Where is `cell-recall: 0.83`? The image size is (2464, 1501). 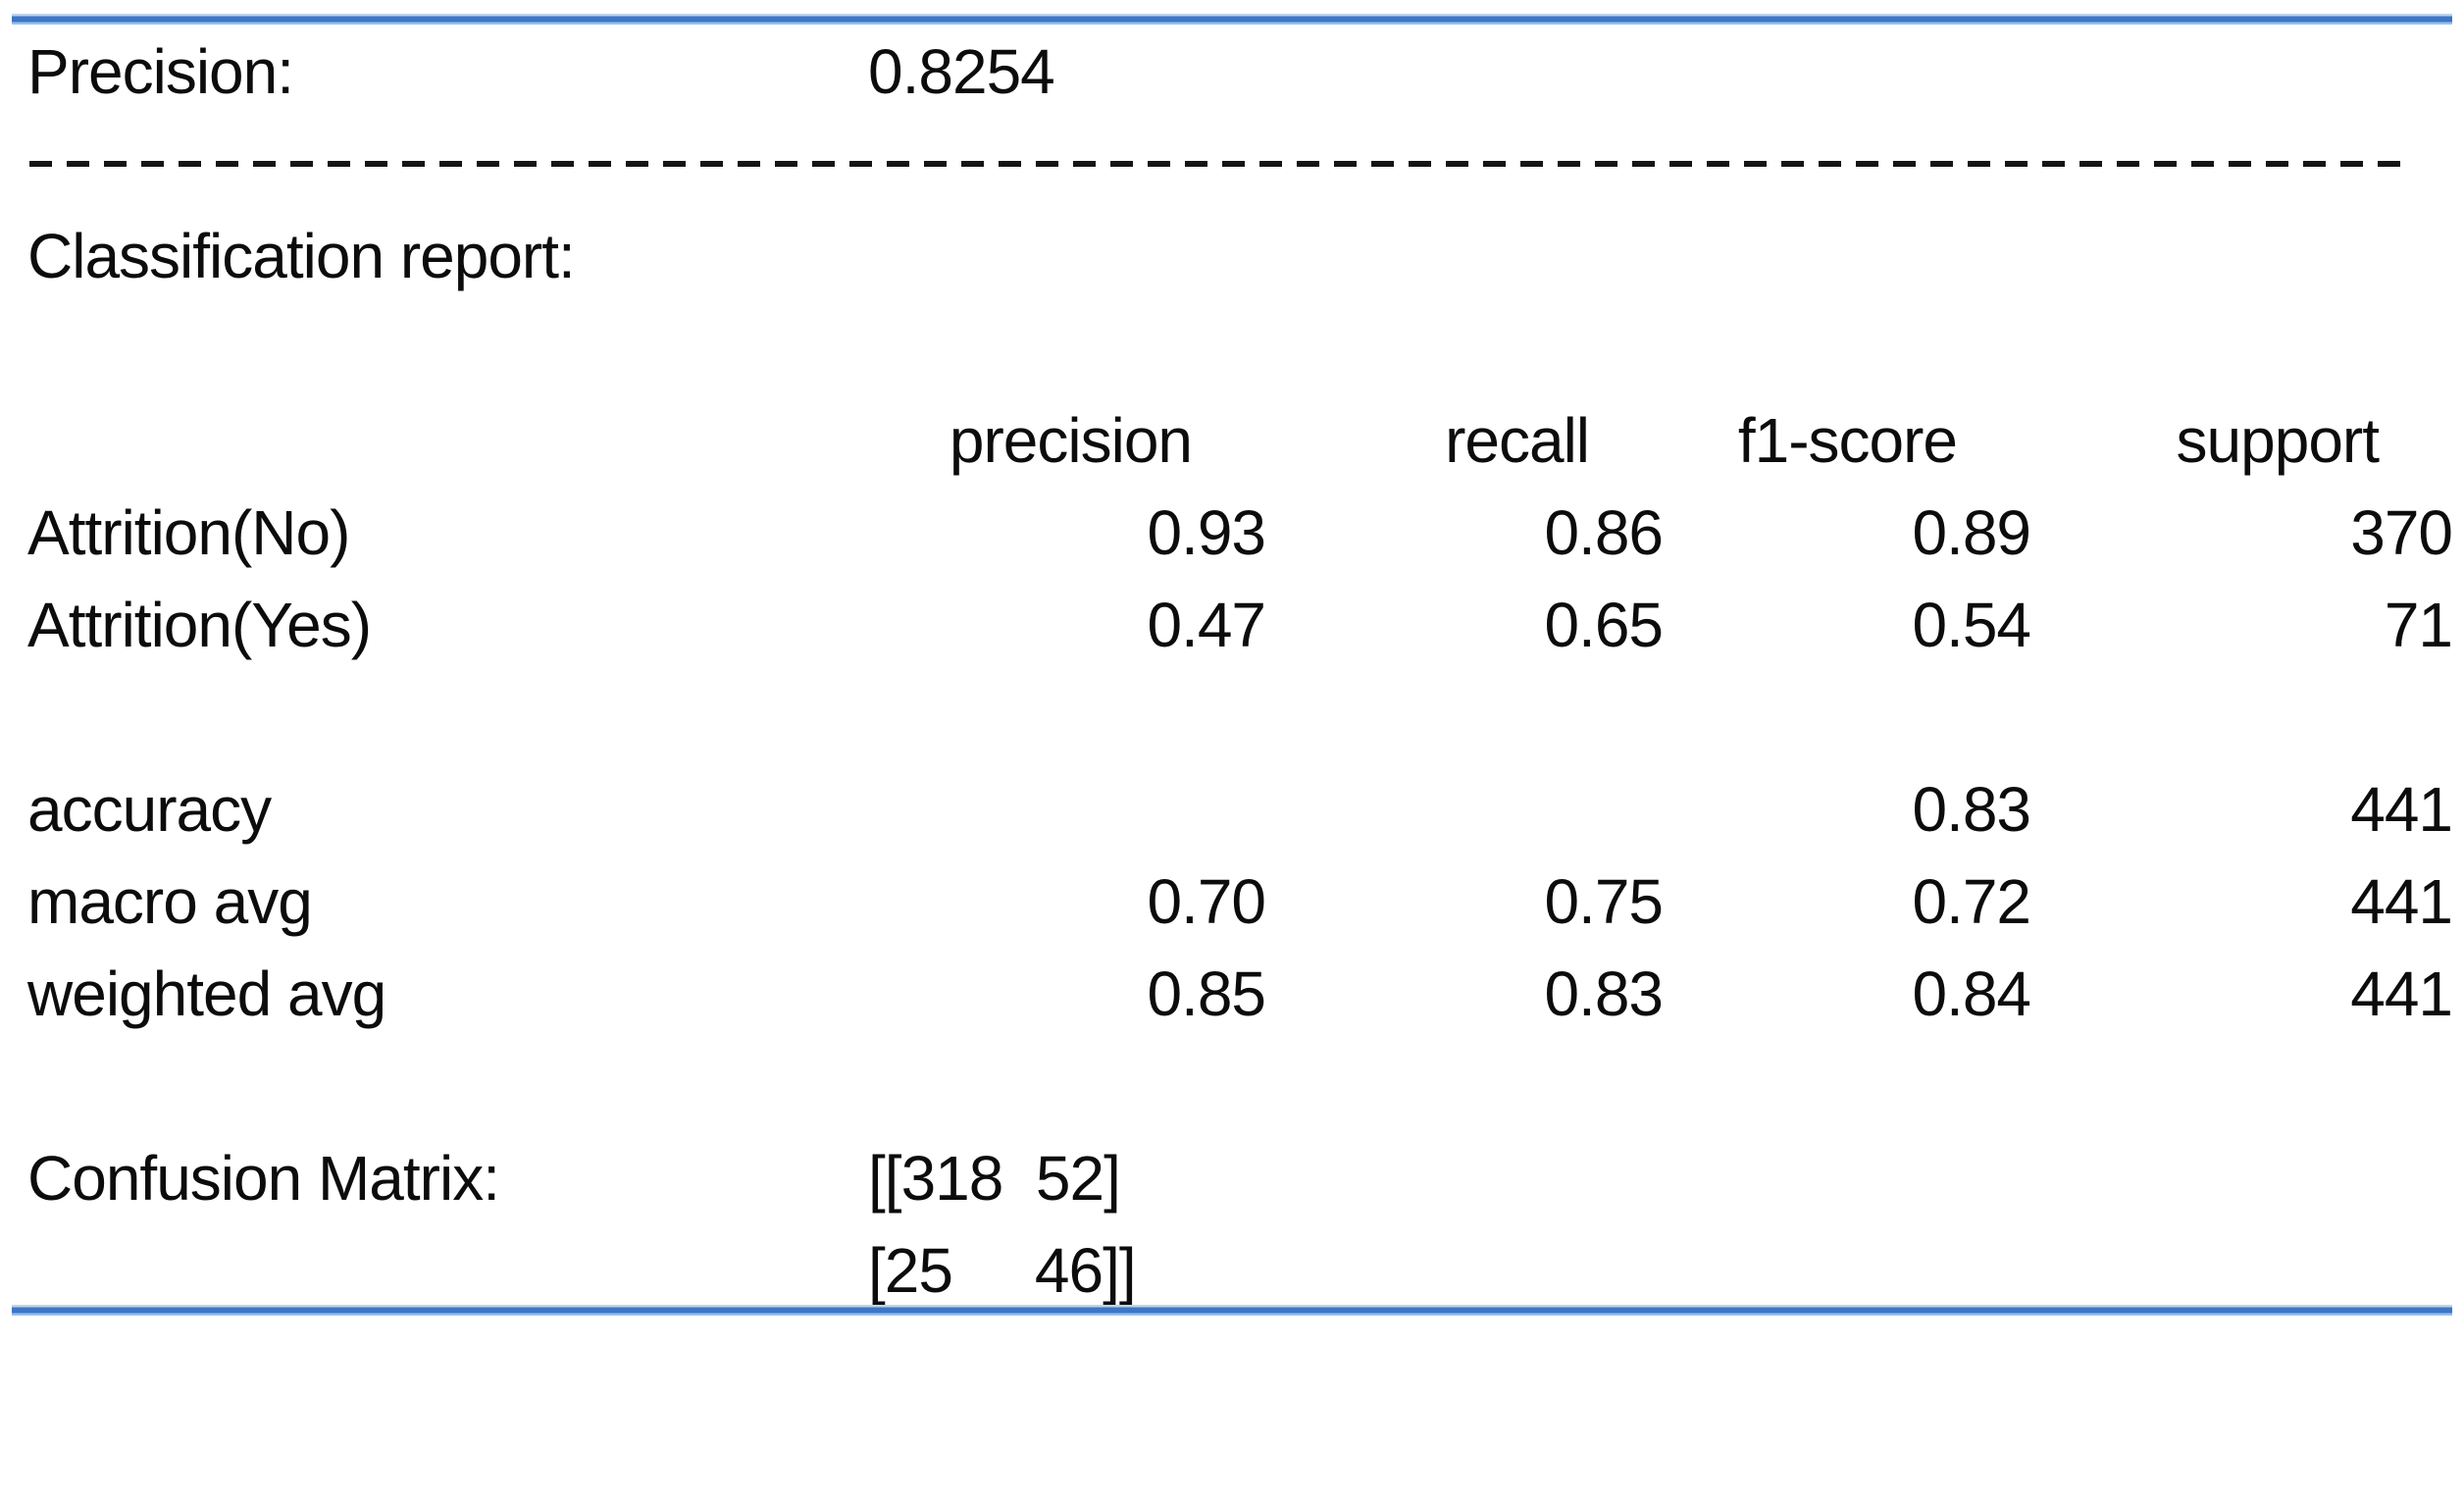
cell-recall: 0.83 is located at coordinates (1604, 993).